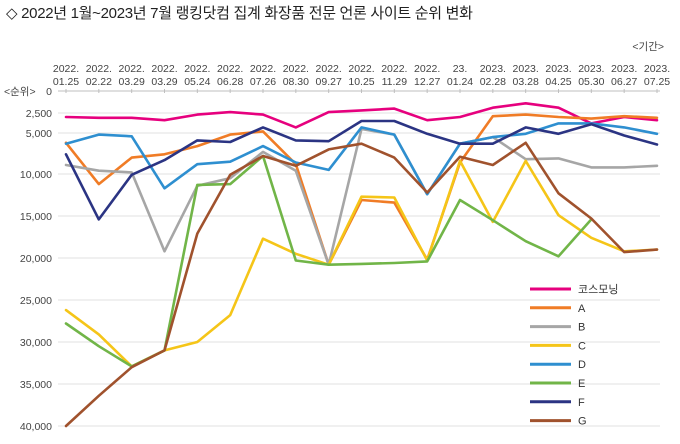 The width and height of the screenshot is (680, 444). What do you see at coordinates (624, 75) in the screenshot?
I see `x-tick-label: 2023. 06.27` at bounding box center [624, 75].